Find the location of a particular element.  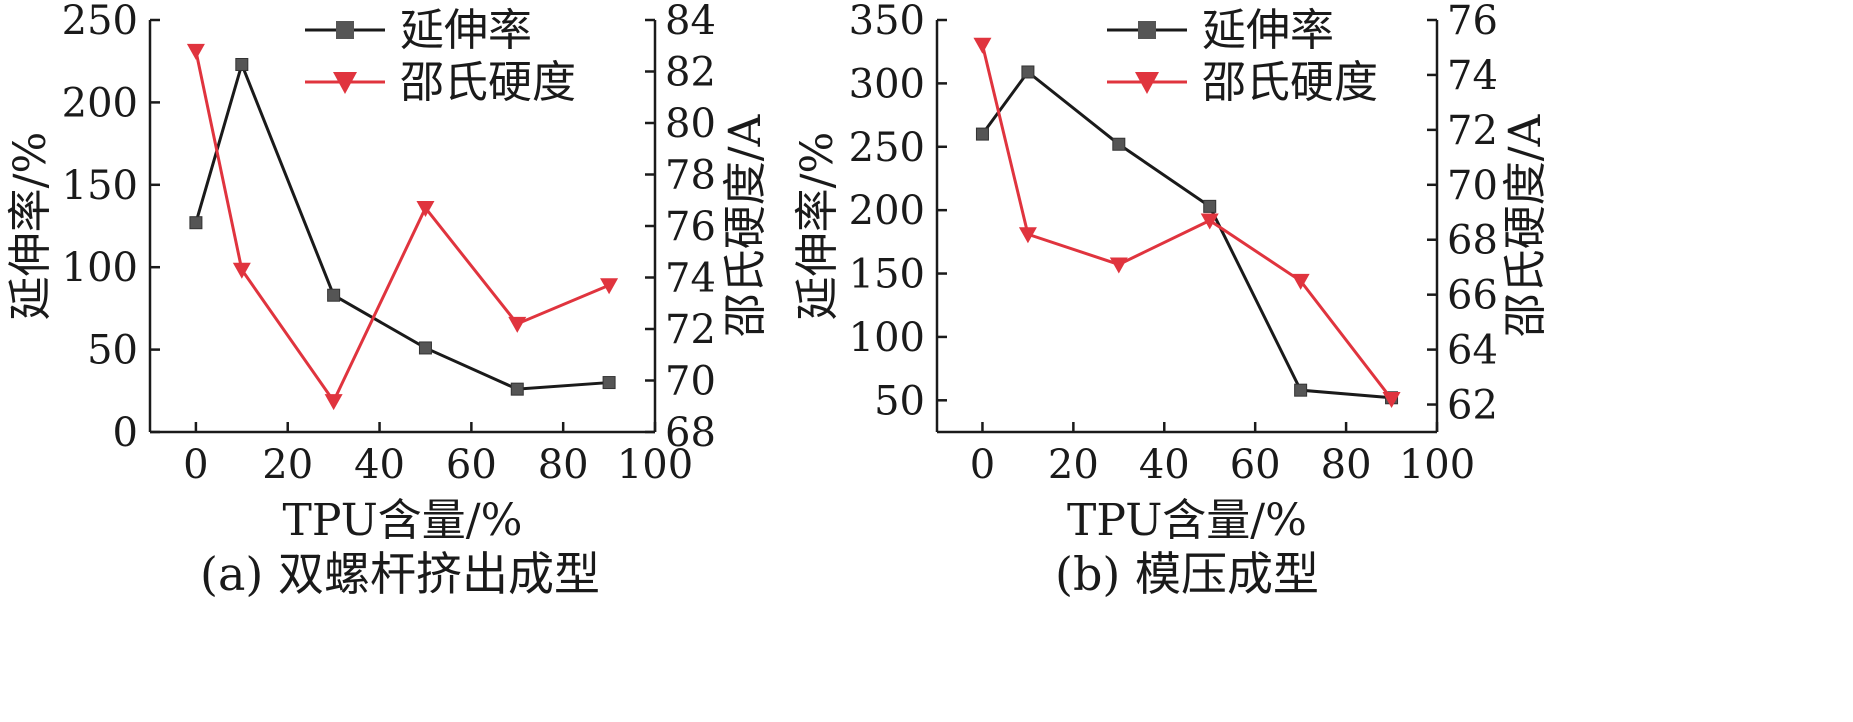

y-left-tick-label: 350 is located at coordinates (887, 22).